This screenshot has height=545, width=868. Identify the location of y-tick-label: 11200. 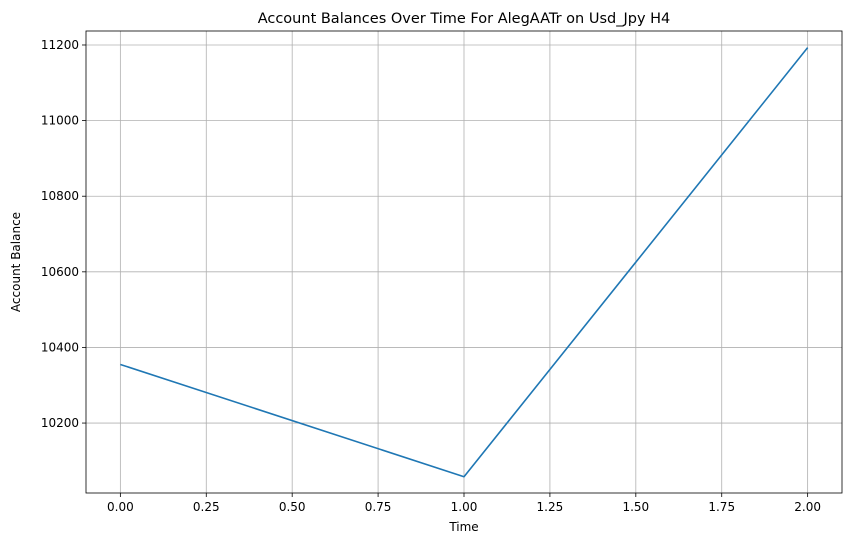
(60, 45).